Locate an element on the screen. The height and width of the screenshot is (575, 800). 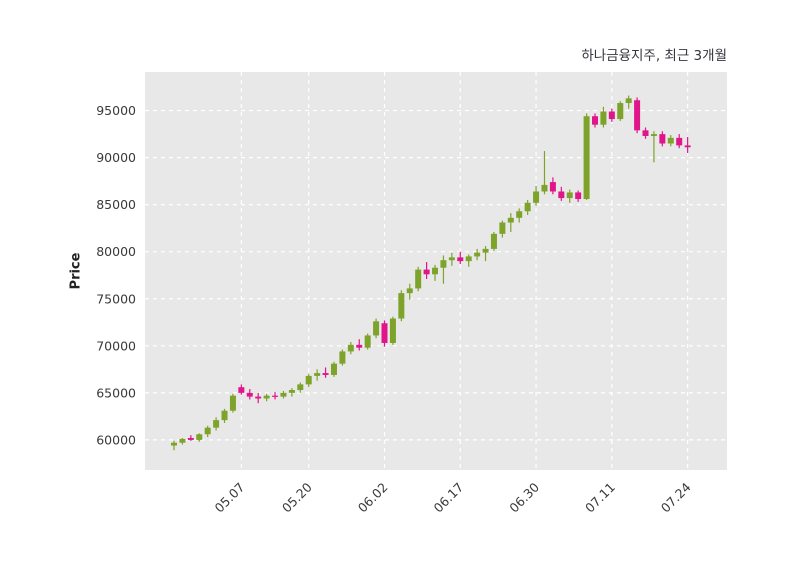
y-tick-label: 70000 is located at coordinates (116, 345).